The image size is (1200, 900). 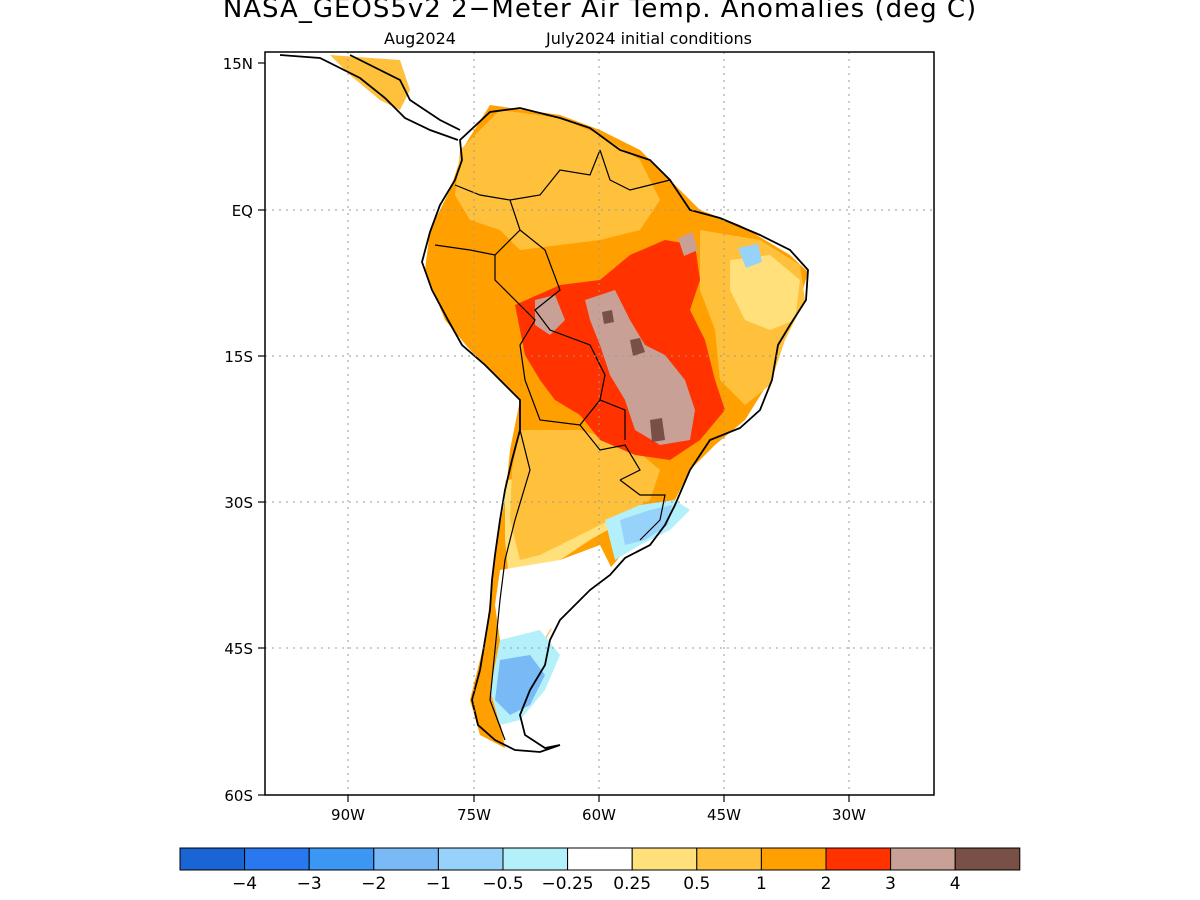 What do you see at coordinates (373, 884) in the screenshot?
I see `colorbar-label: −2` at bounding box center [373, 884].